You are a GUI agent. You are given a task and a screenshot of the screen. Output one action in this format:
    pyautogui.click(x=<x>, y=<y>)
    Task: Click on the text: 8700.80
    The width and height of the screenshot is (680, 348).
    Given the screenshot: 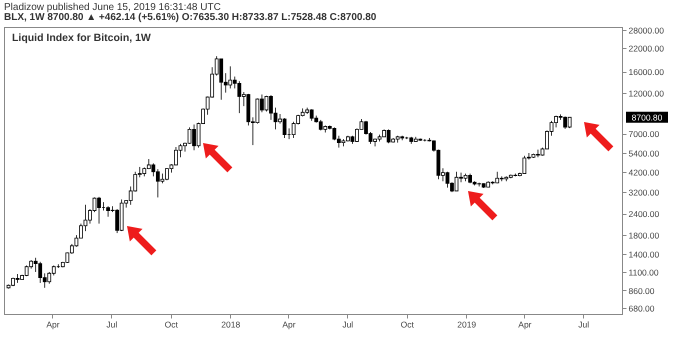 What is the action you would take?
    pyautogui.click(x=647, y=117)
    